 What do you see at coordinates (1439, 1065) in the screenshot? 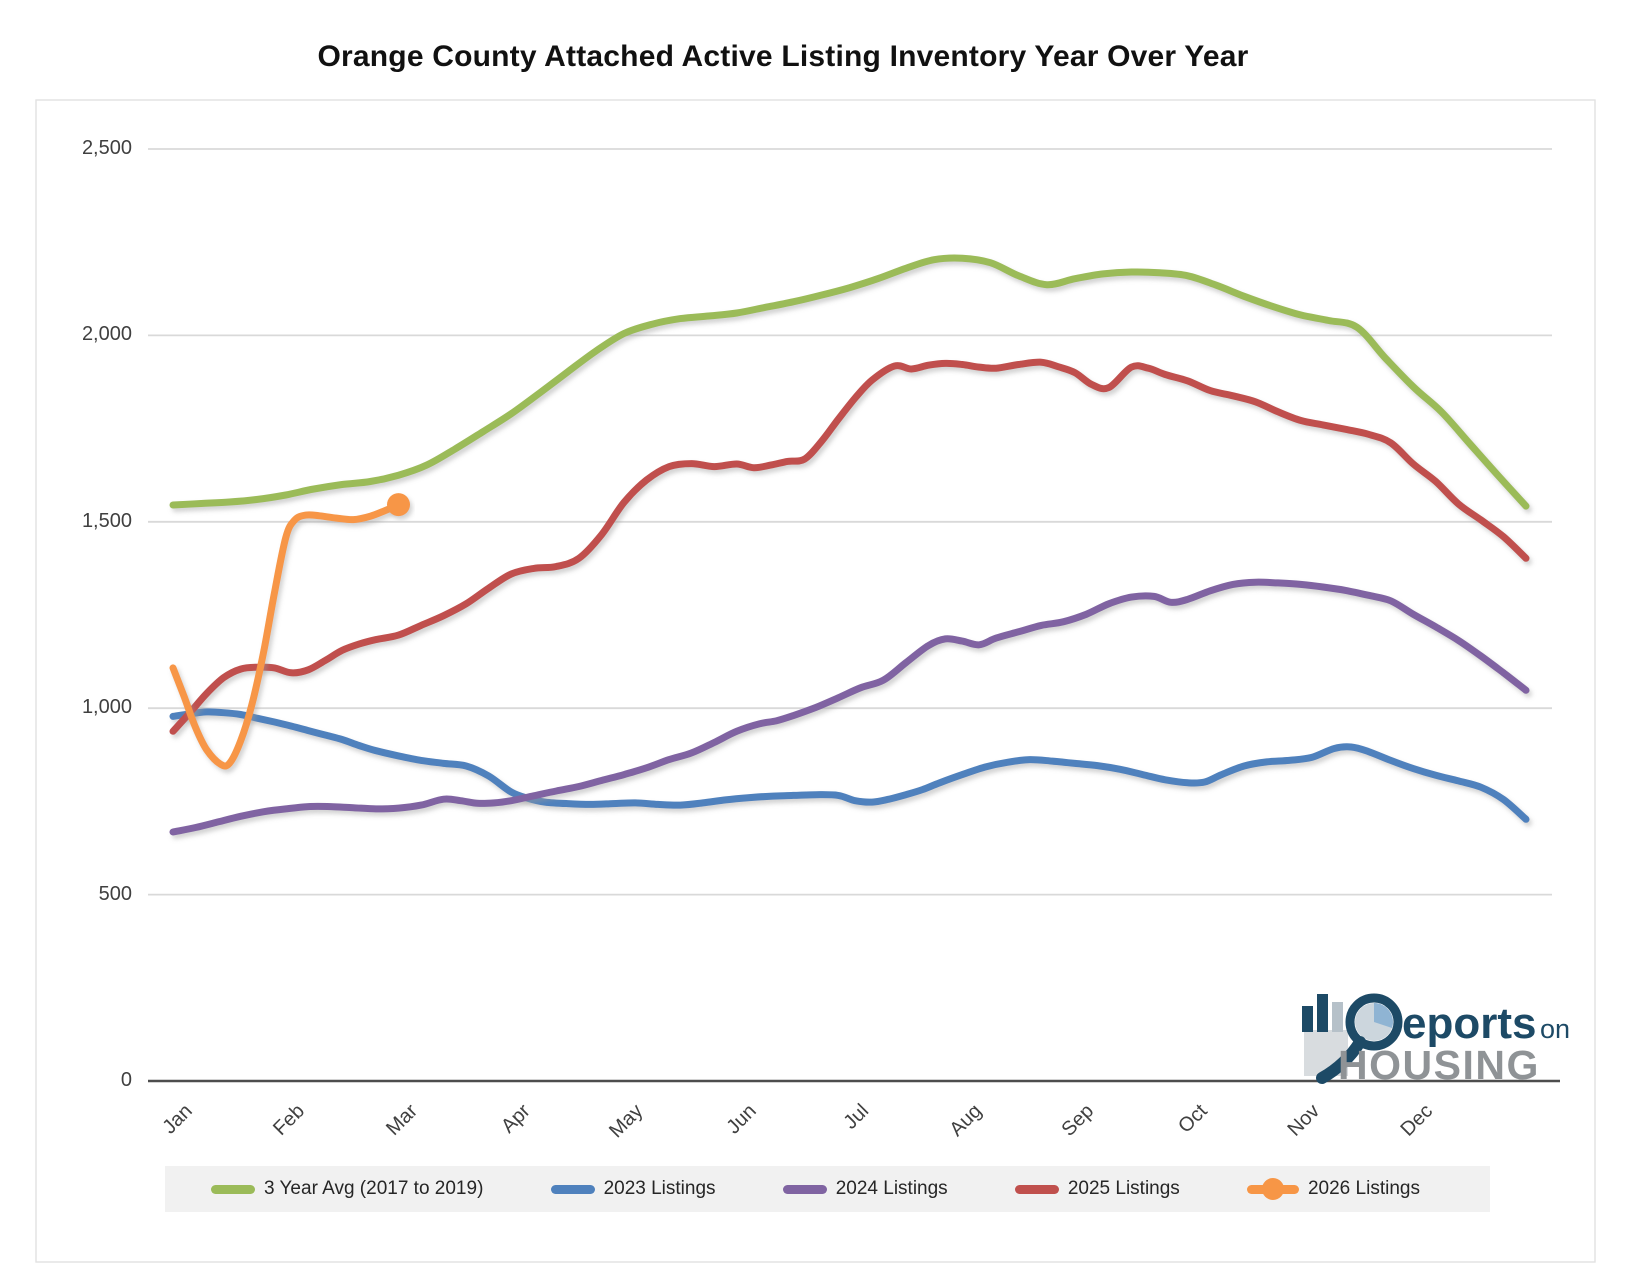
I see `logo-text-housing: HOUSING` at bounding box center [1439, 1065].